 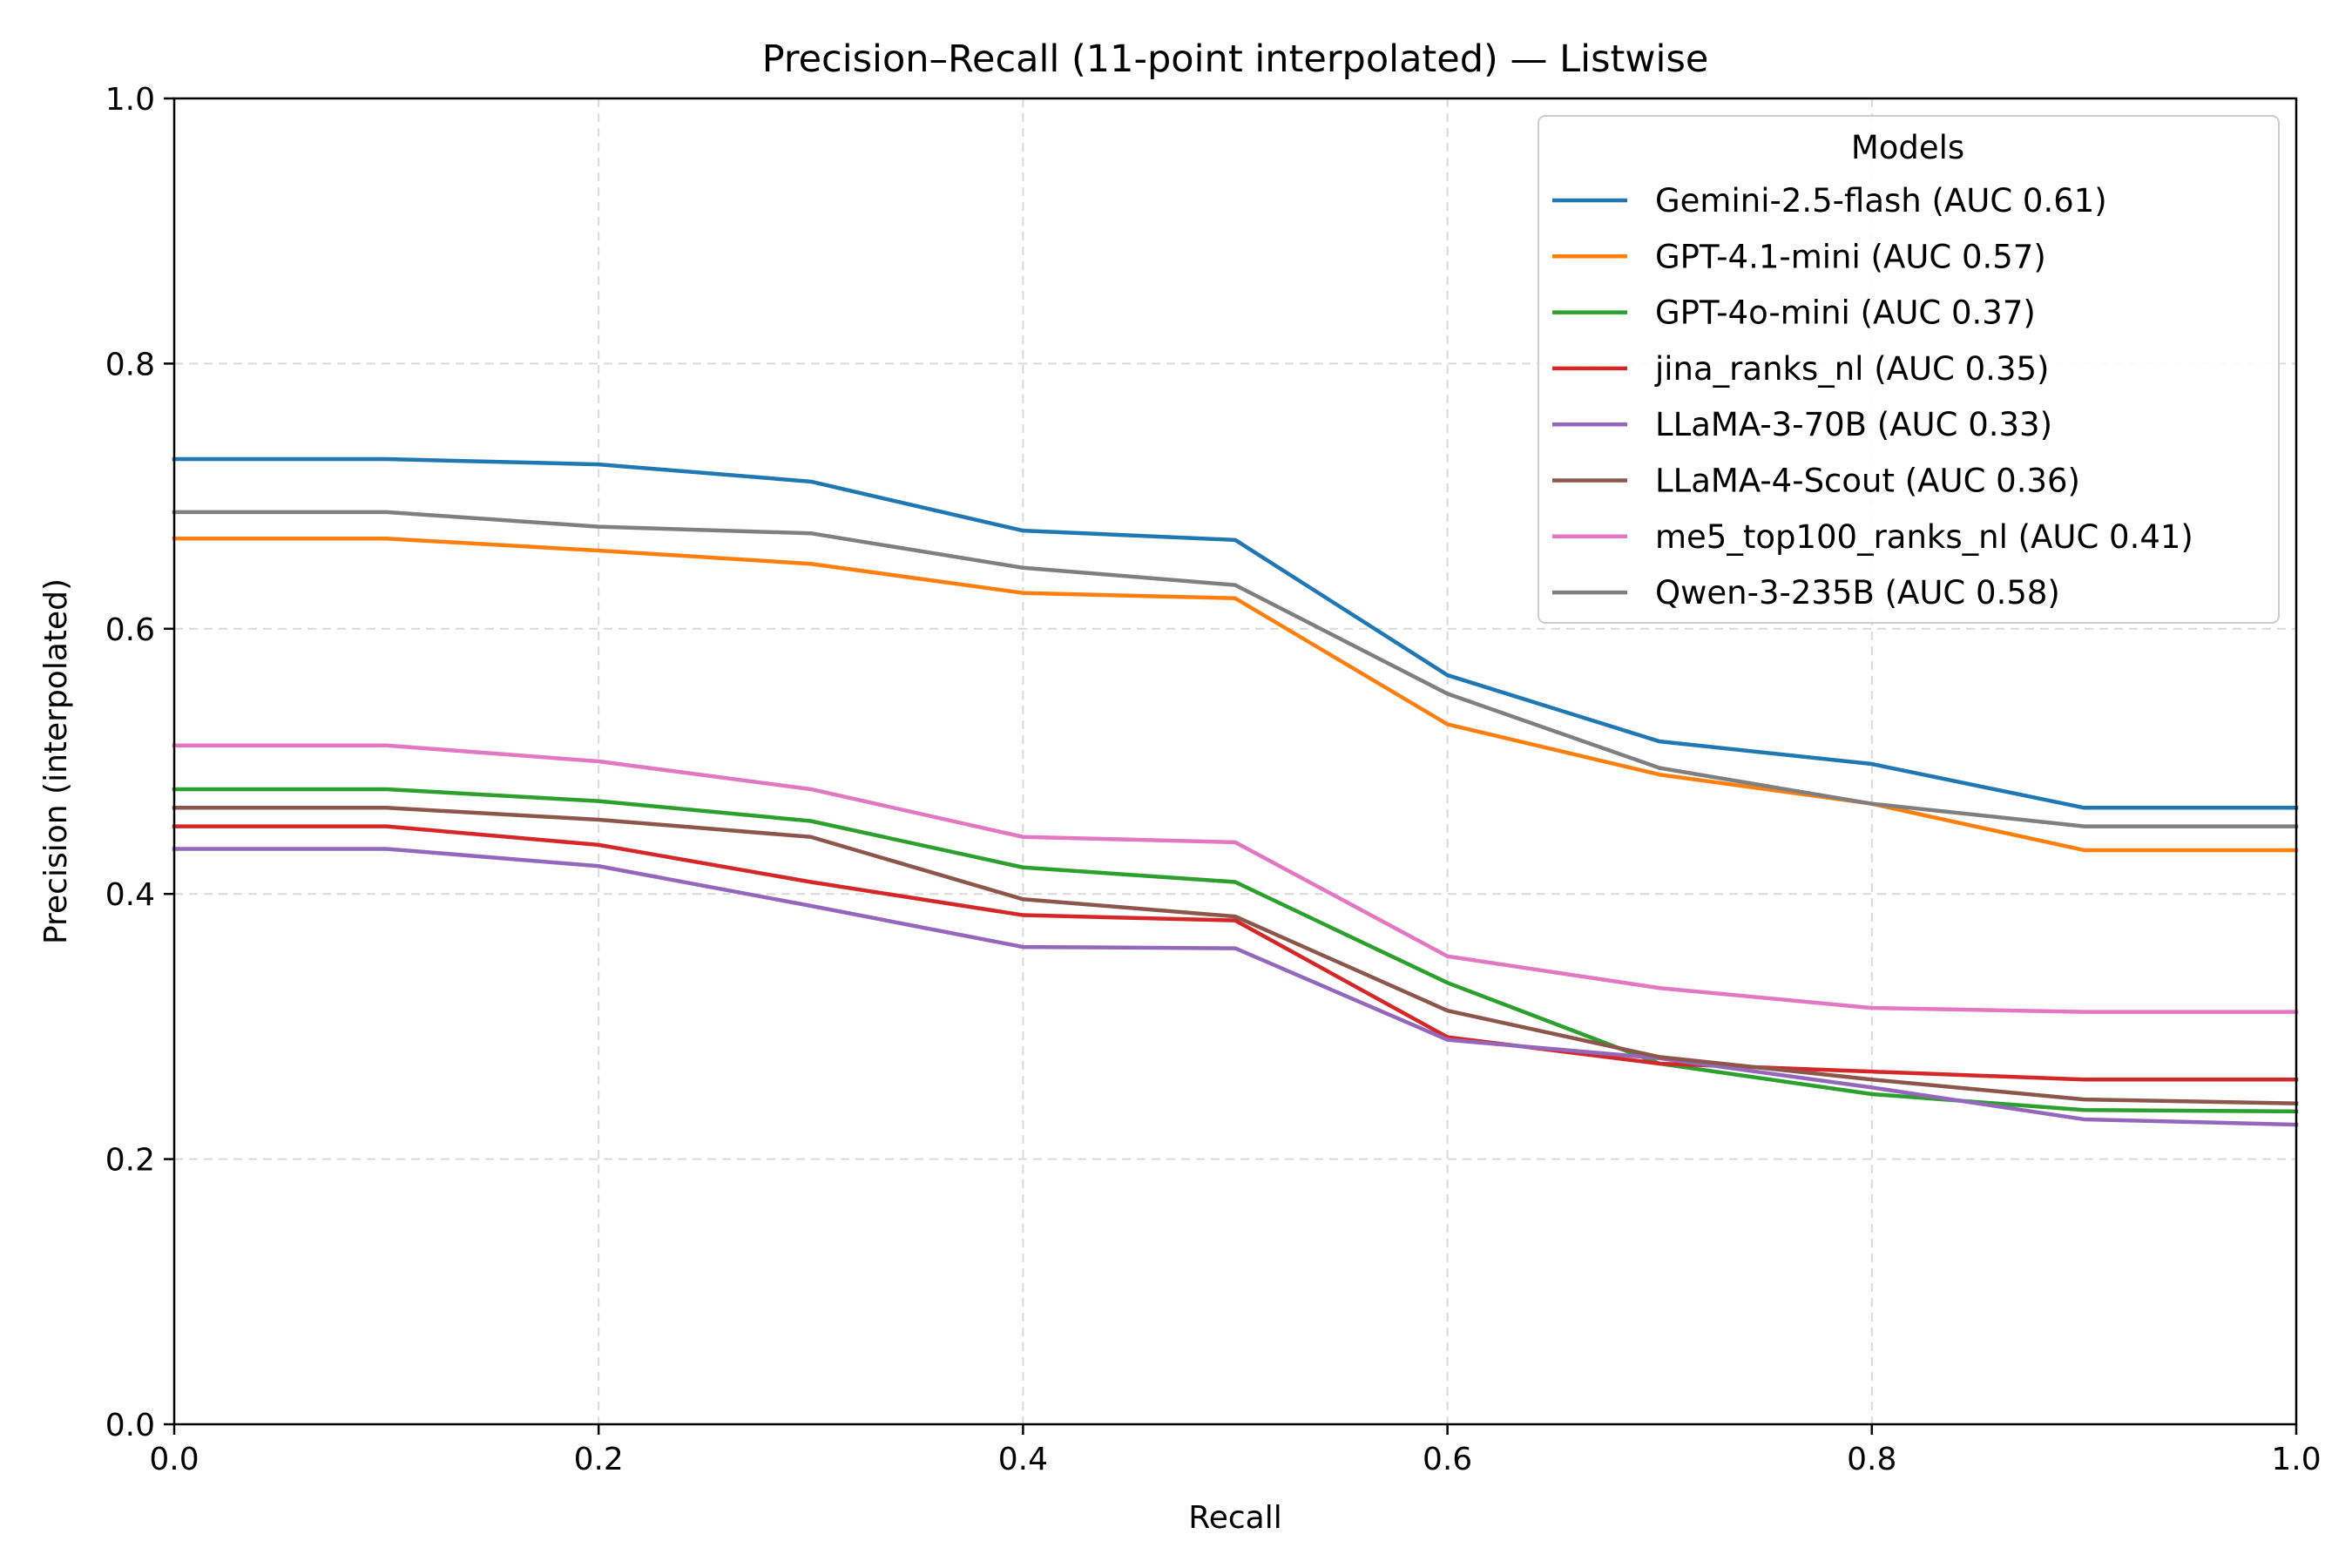 I want to click on x-tick-label: 0.8, so click(x=1872, y=1459).